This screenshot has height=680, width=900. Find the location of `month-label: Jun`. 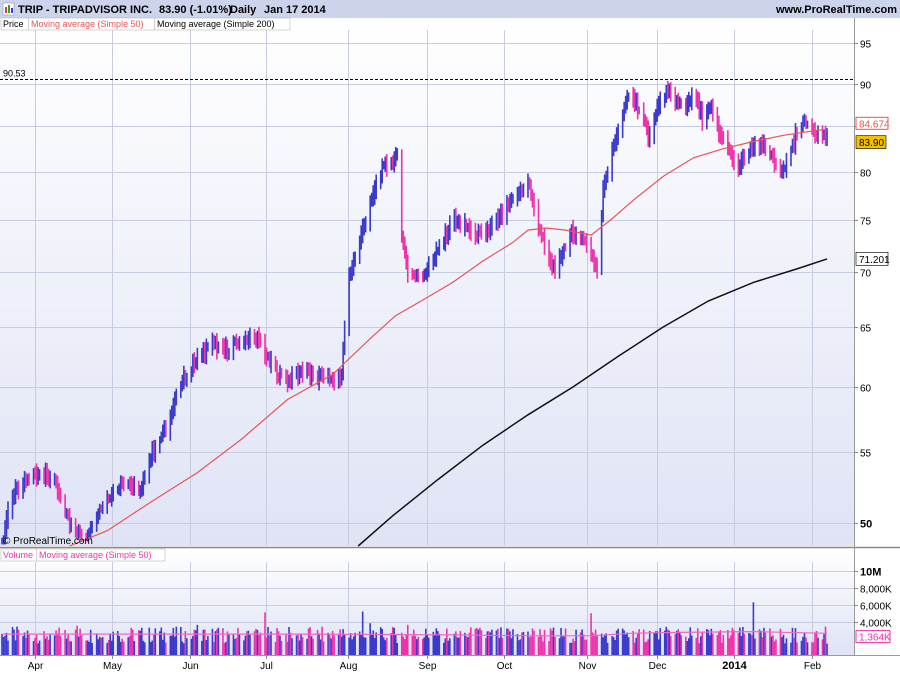

month-label: Jun is located at coordinates (190, 666).